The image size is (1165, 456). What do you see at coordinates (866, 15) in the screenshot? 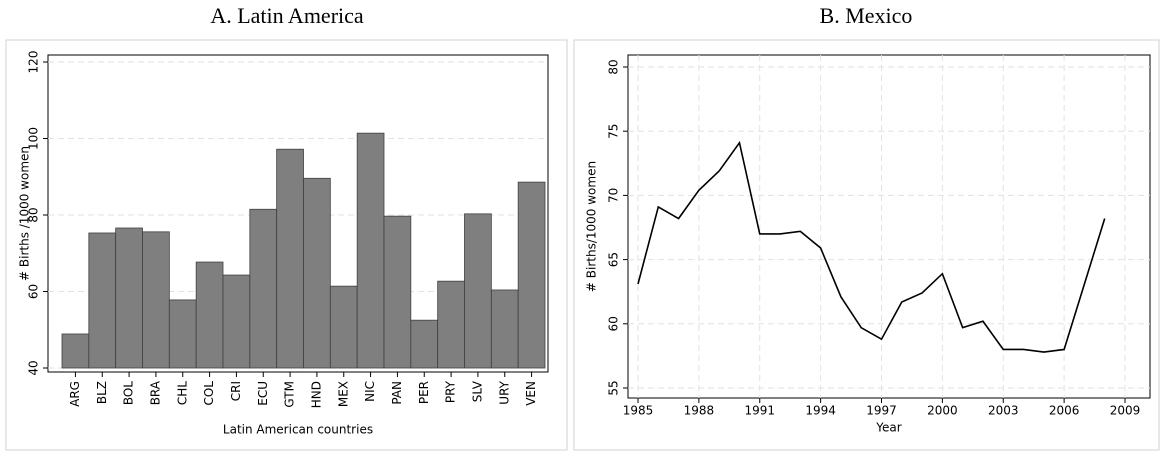
I see `chart-title: B. Mexico` at bounding box center [866, 15].